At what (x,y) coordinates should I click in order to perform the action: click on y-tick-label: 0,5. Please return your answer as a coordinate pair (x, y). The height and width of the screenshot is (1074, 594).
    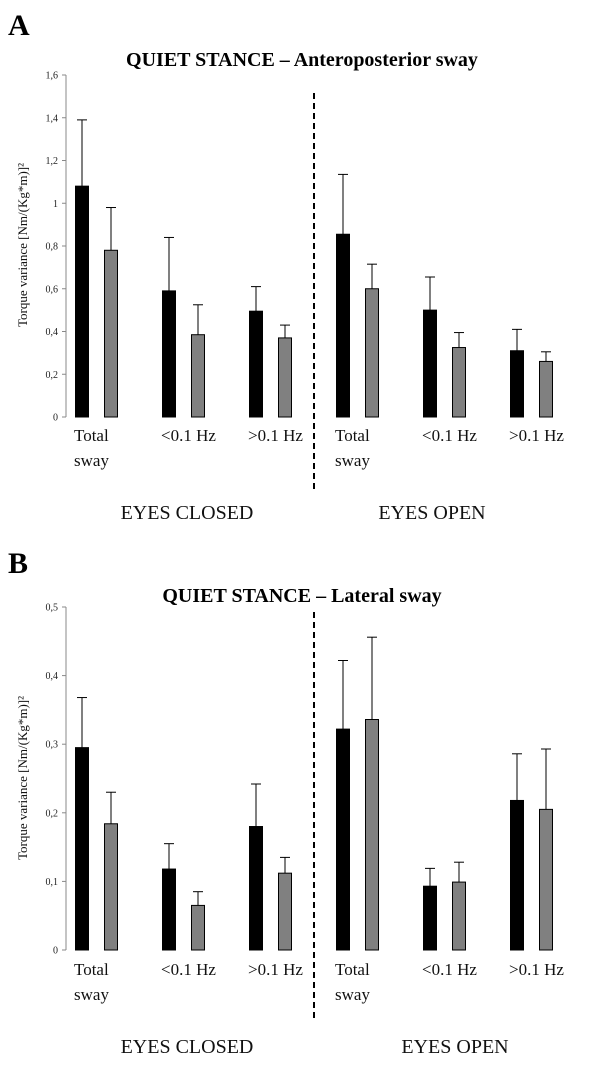
    Looking at the image, I should click on (52, 608).